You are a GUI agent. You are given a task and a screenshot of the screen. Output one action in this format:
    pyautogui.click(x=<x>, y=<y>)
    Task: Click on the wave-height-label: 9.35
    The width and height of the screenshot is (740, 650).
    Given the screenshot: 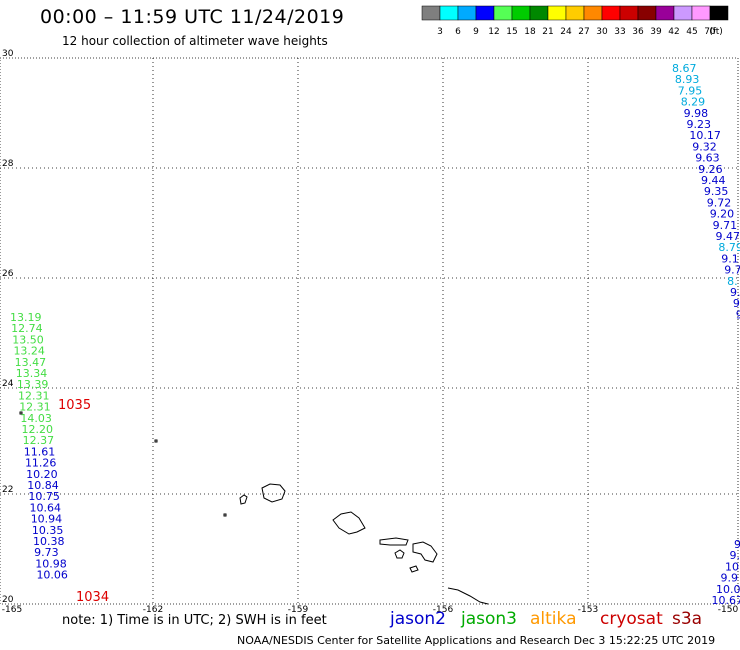 What is the action you would take?
    pyautogui.click(x=716, y=191)
    